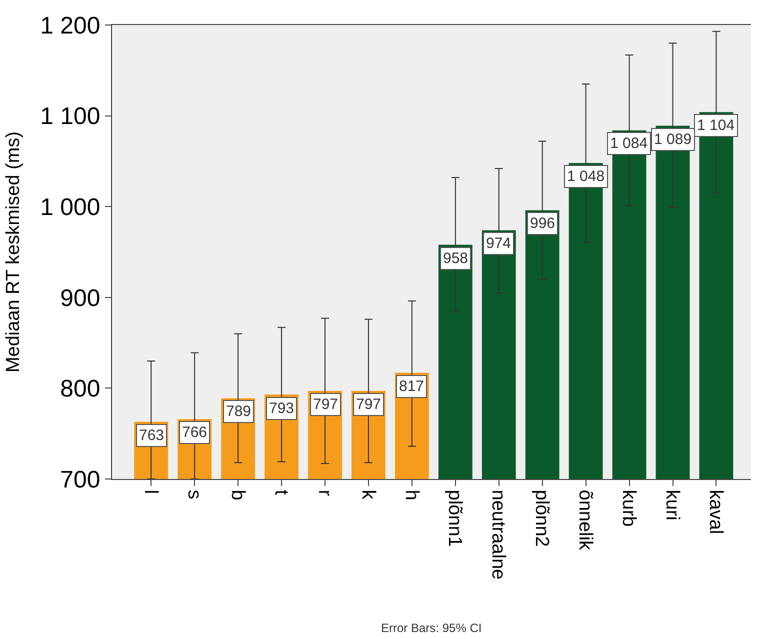 This screenshot has height=639, width=771. I want to click on x-tick-label: s, so click(193, 495).